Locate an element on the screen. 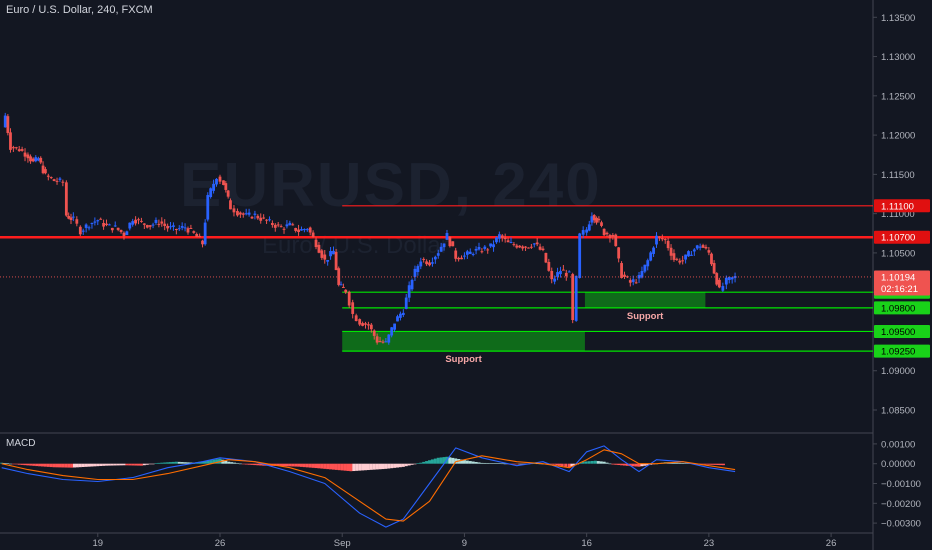 The width and height of the screenshot is (932, 550). time-tick-label: Sep is located at coordinates (342, 543).